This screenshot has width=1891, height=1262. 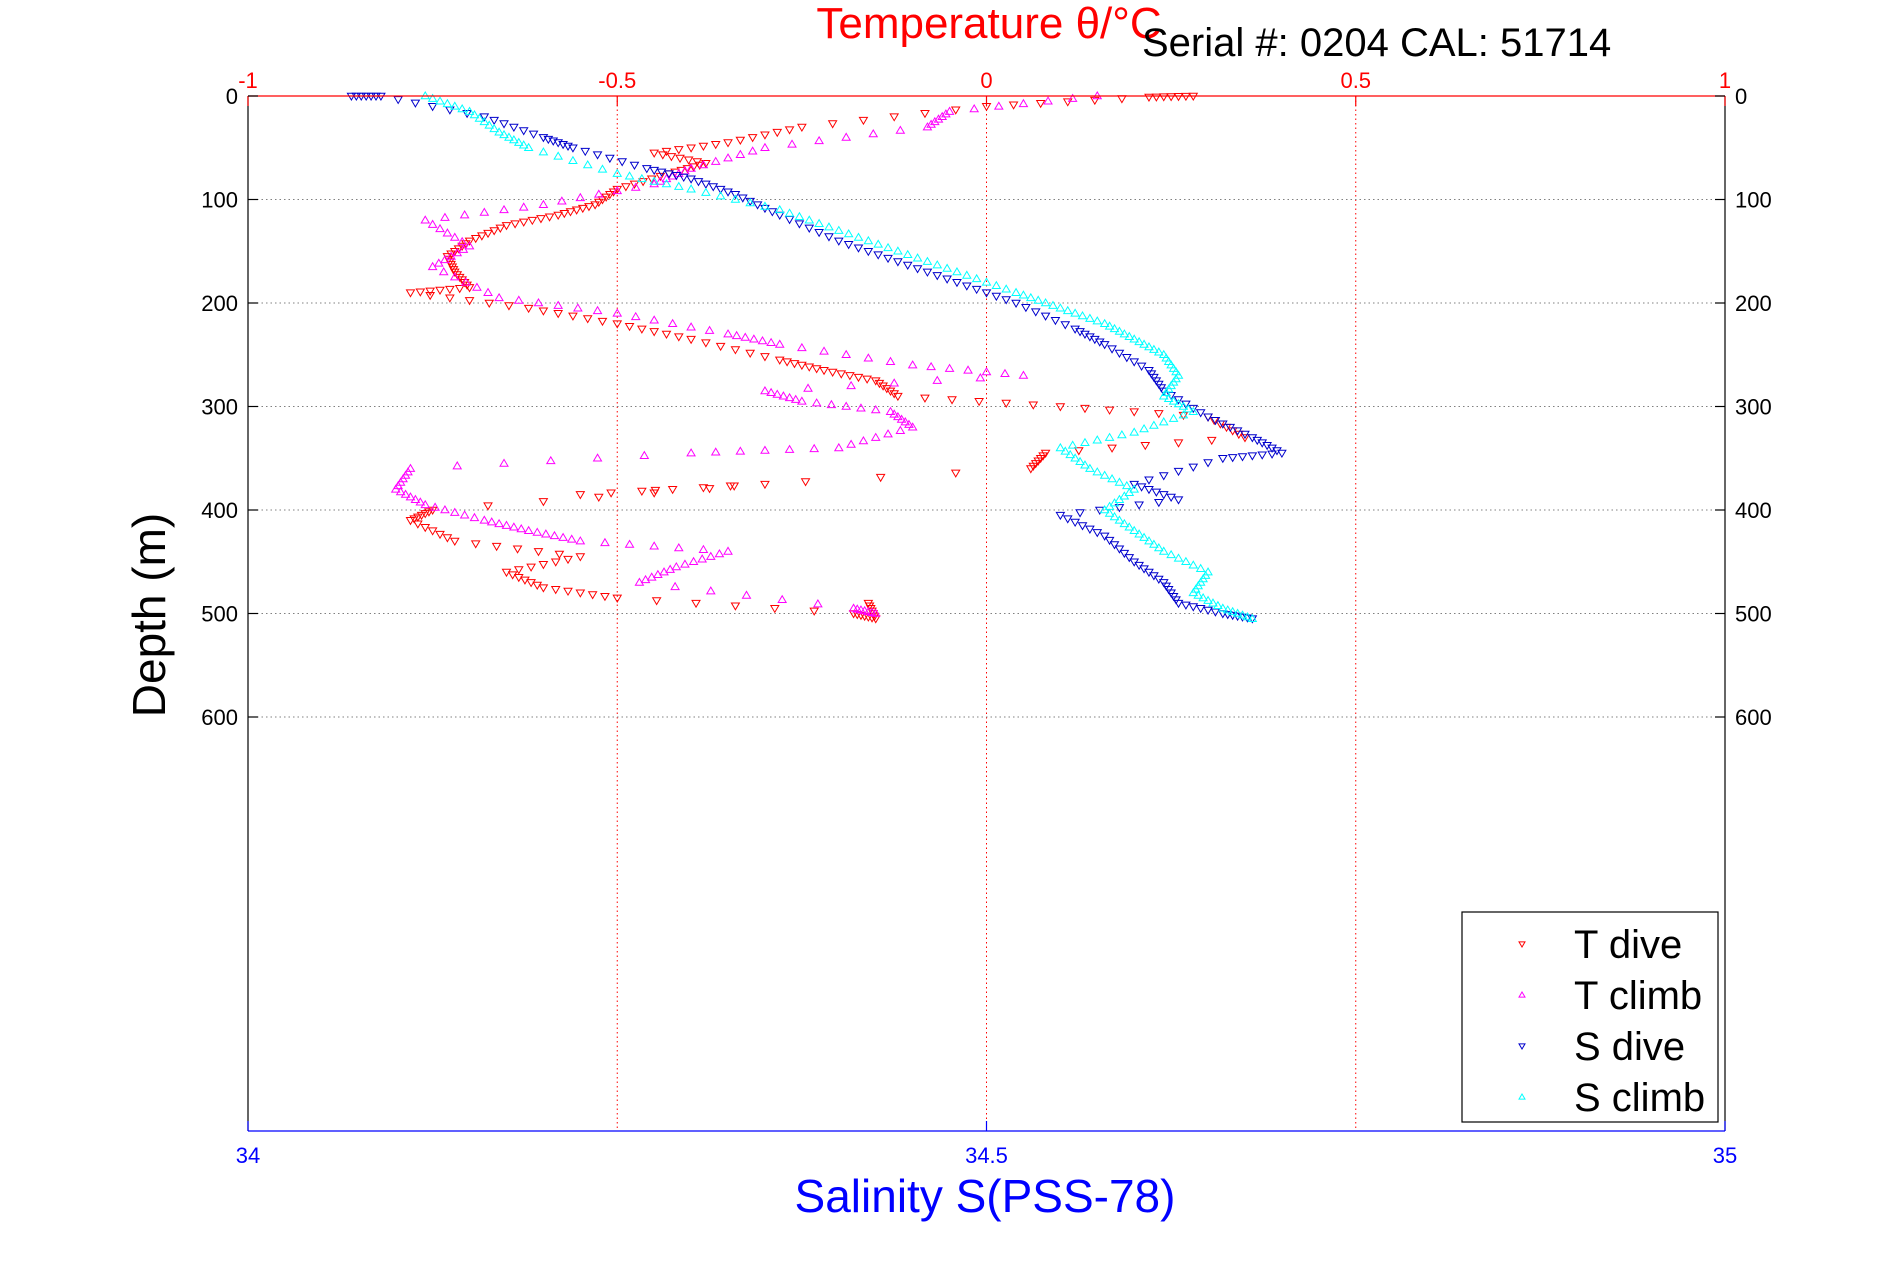 I want to click on legend-label: S climb, so click(x=1639, y=1098).